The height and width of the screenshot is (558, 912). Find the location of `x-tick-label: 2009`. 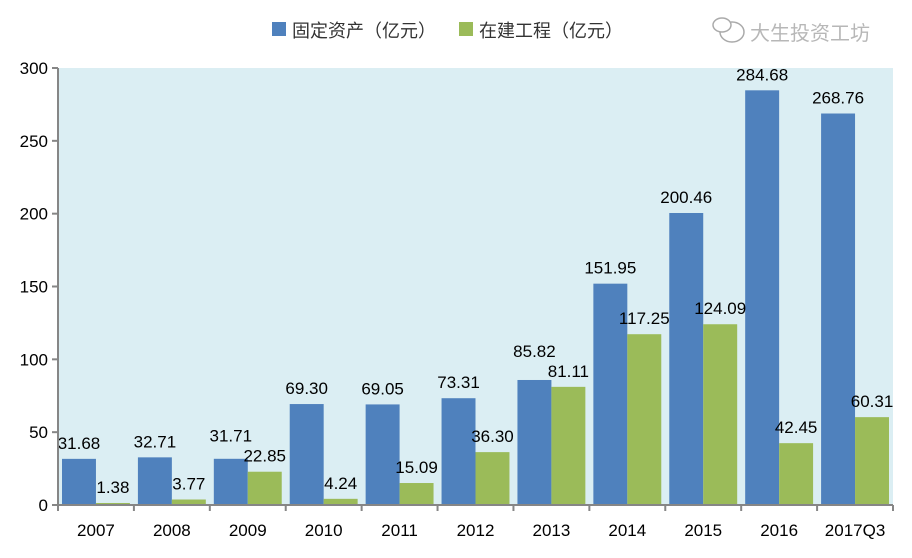

x-tick-label: 2009 is located at coordinates (248, 530).